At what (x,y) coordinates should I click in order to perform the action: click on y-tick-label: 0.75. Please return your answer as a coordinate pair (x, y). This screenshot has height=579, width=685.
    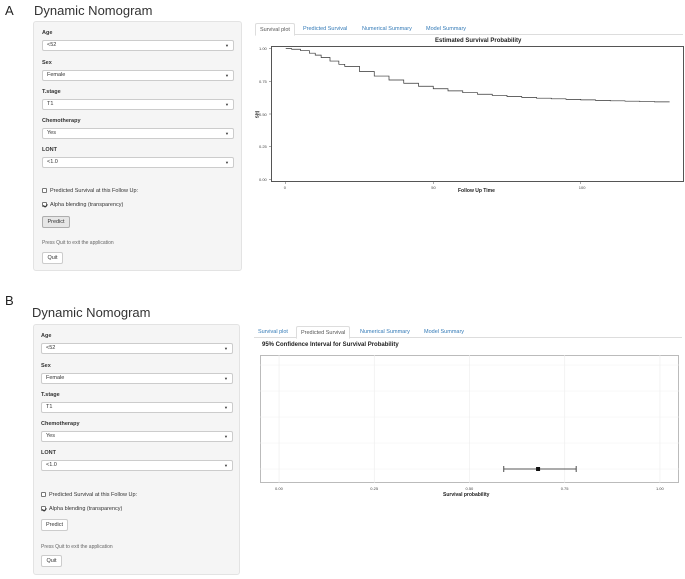
    Looking at the image, I should click on (263, 81).